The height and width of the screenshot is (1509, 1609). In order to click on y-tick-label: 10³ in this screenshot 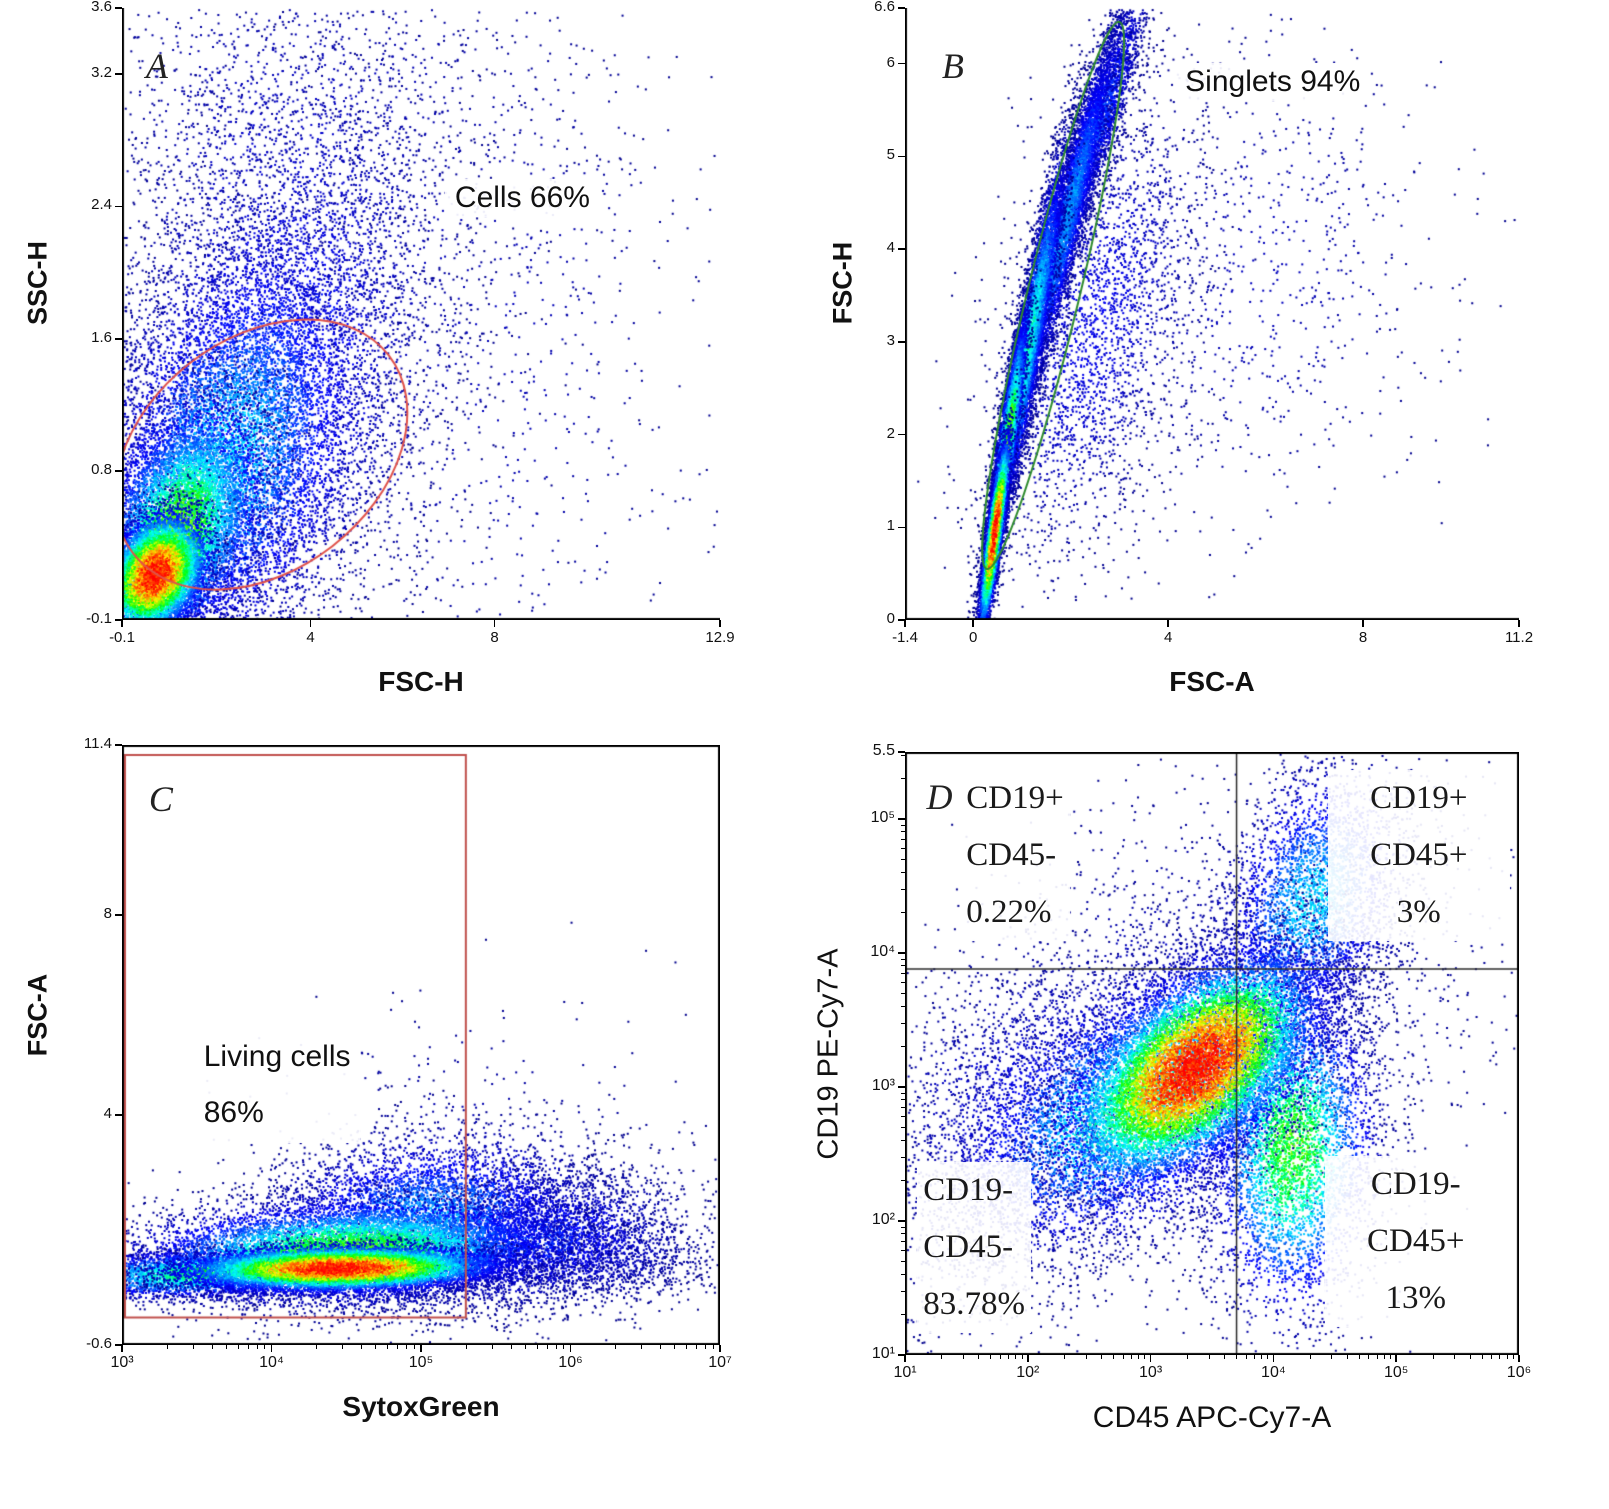, I will do `click(883, 1085)`.